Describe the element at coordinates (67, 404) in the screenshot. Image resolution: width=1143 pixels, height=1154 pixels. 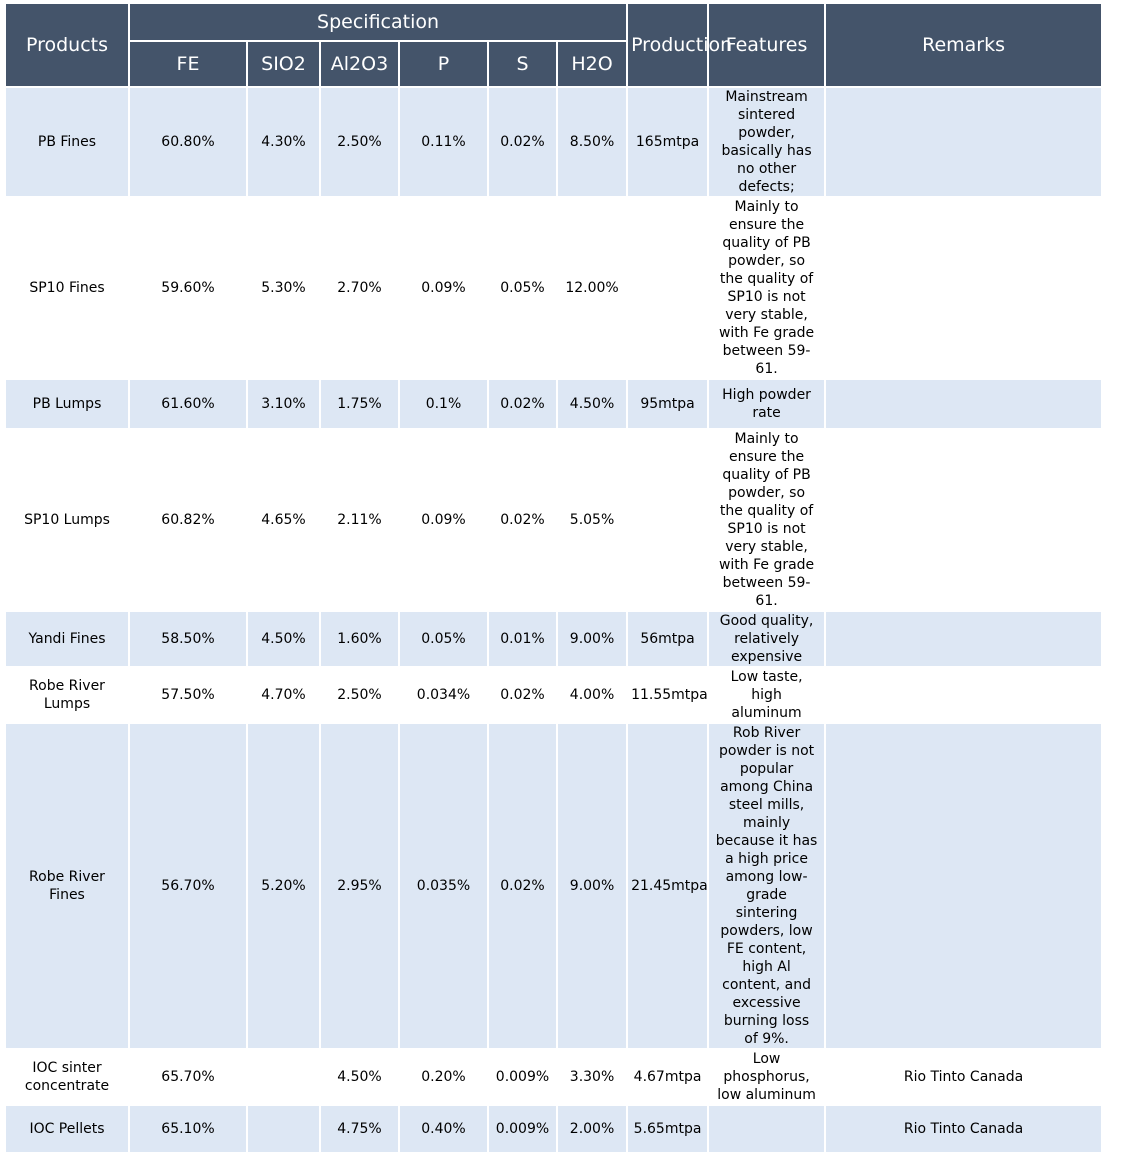
I see `cell-product: PB Lumps` at that location.